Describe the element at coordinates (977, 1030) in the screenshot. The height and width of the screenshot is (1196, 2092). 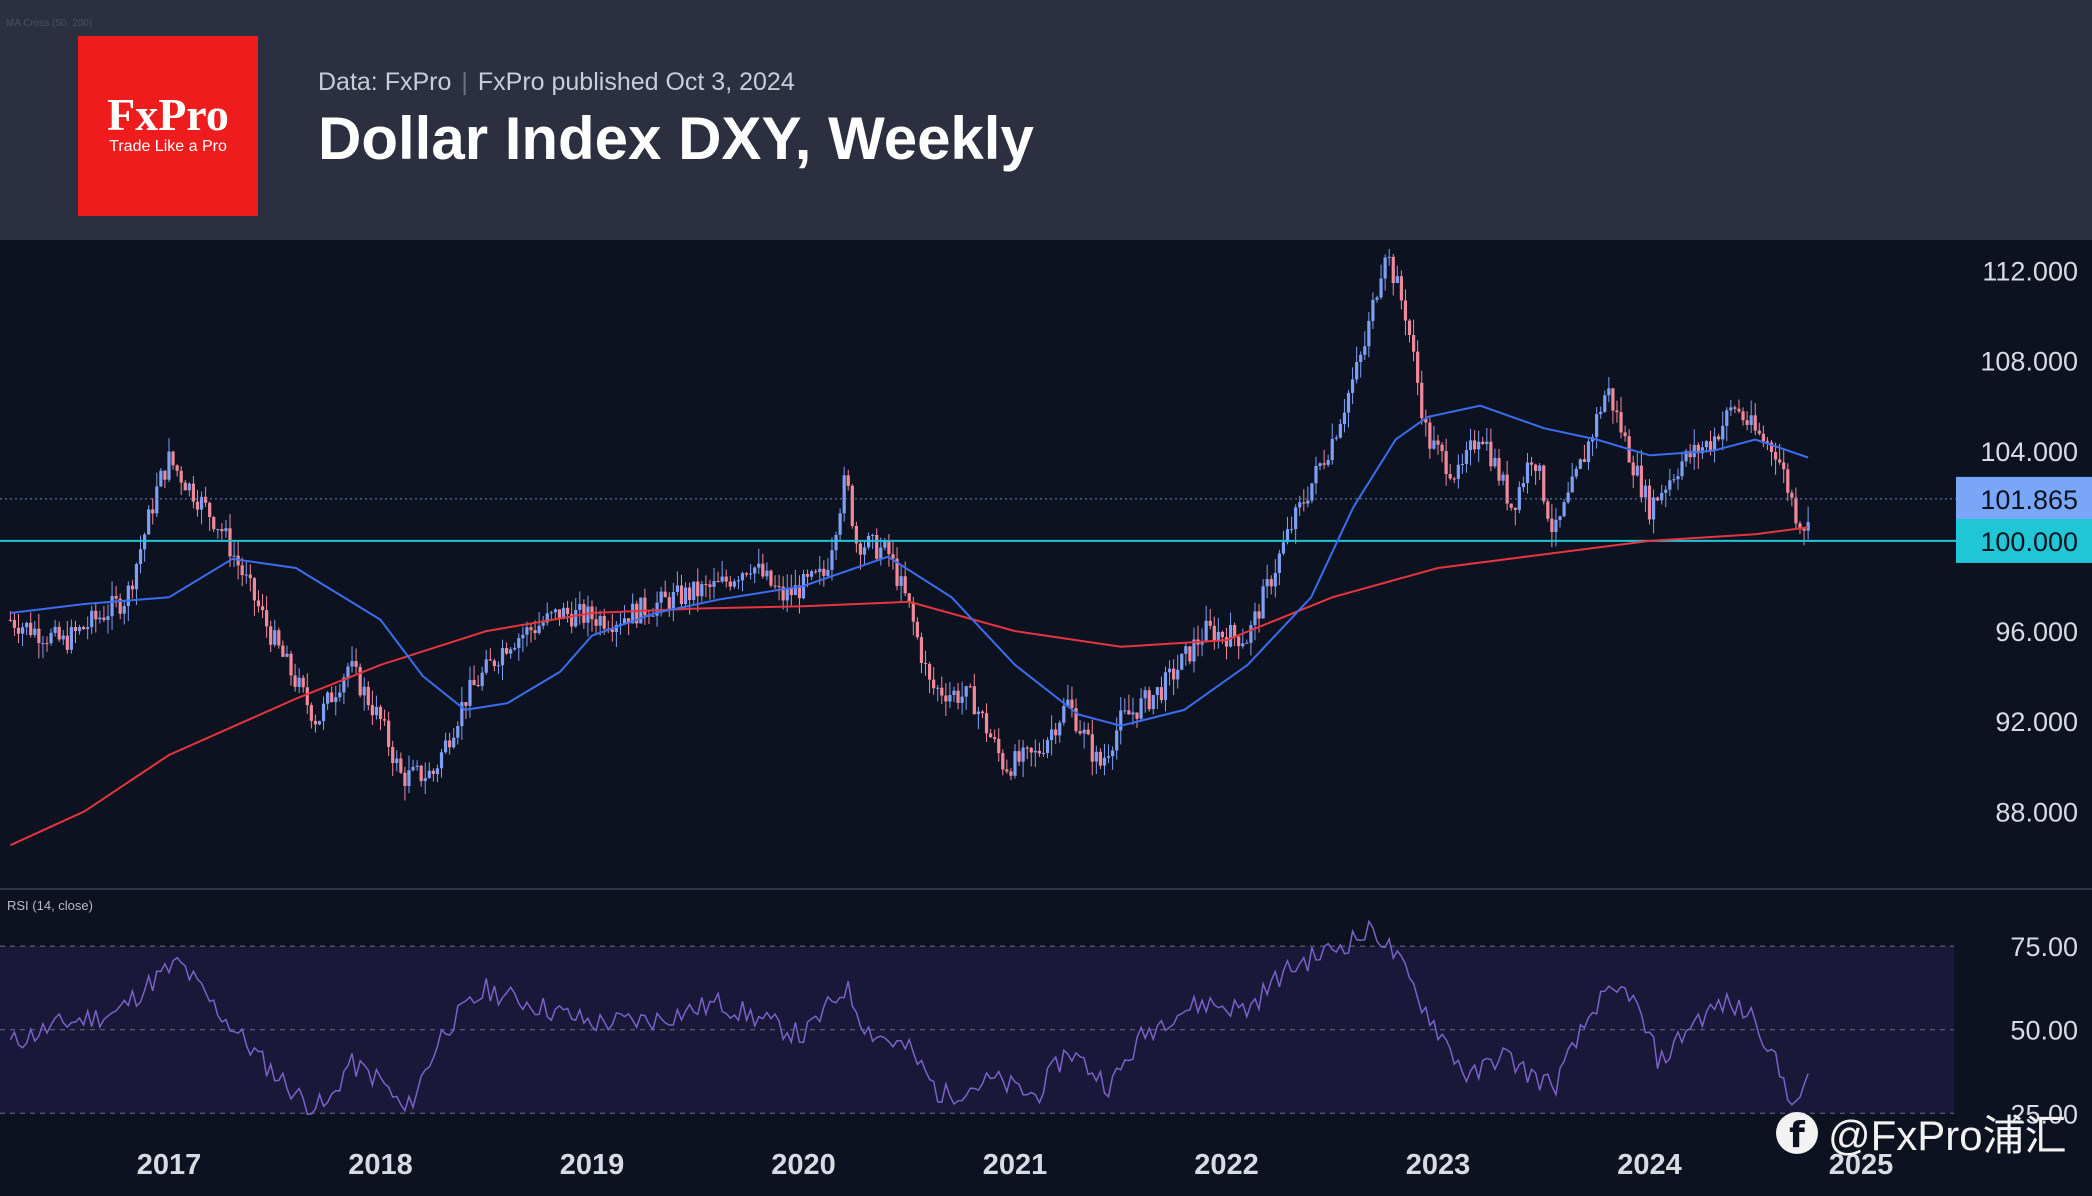
I see `rsi-band` at that location.